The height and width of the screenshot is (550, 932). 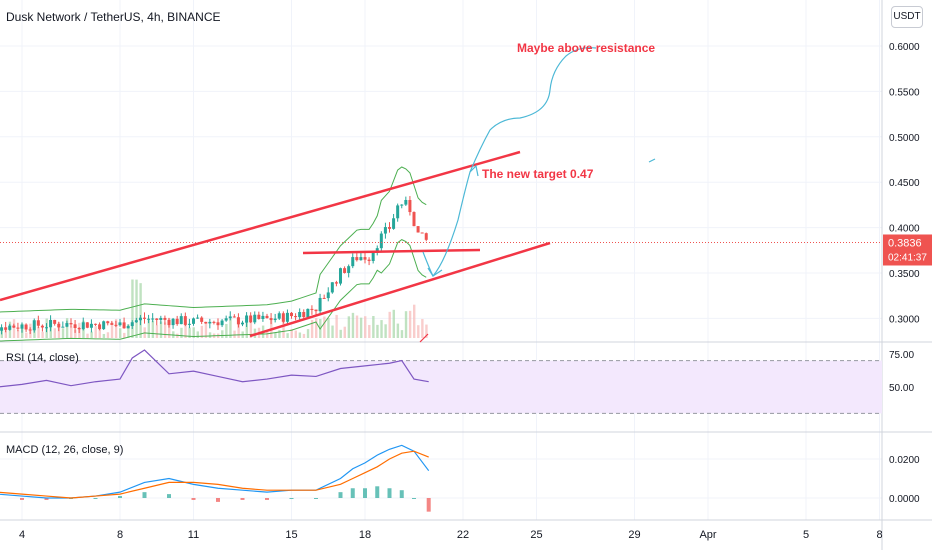 What do you see at coordinates (391, 251) in the screenshot?
I see `horizontal-support-line` at bounding box center [391, 251].